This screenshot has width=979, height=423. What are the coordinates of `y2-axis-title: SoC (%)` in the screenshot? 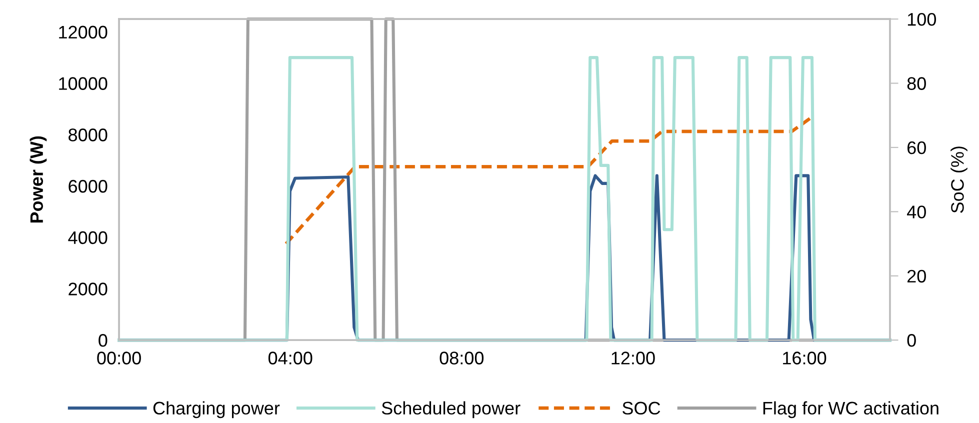 It's located at (959, 179).